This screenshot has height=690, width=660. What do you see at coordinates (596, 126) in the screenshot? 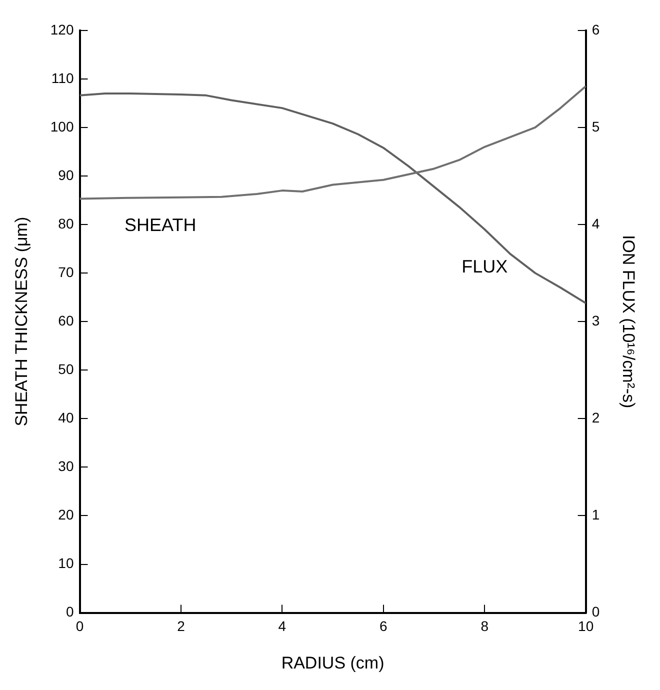
I see `y2-tick-label: 5` at bounding box center [596, 126].